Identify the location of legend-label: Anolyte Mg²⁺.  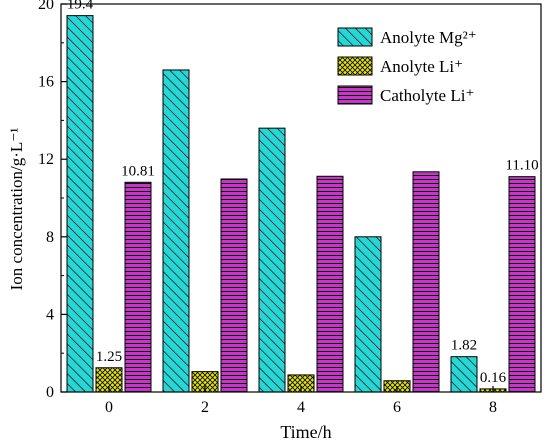
(428, 37).